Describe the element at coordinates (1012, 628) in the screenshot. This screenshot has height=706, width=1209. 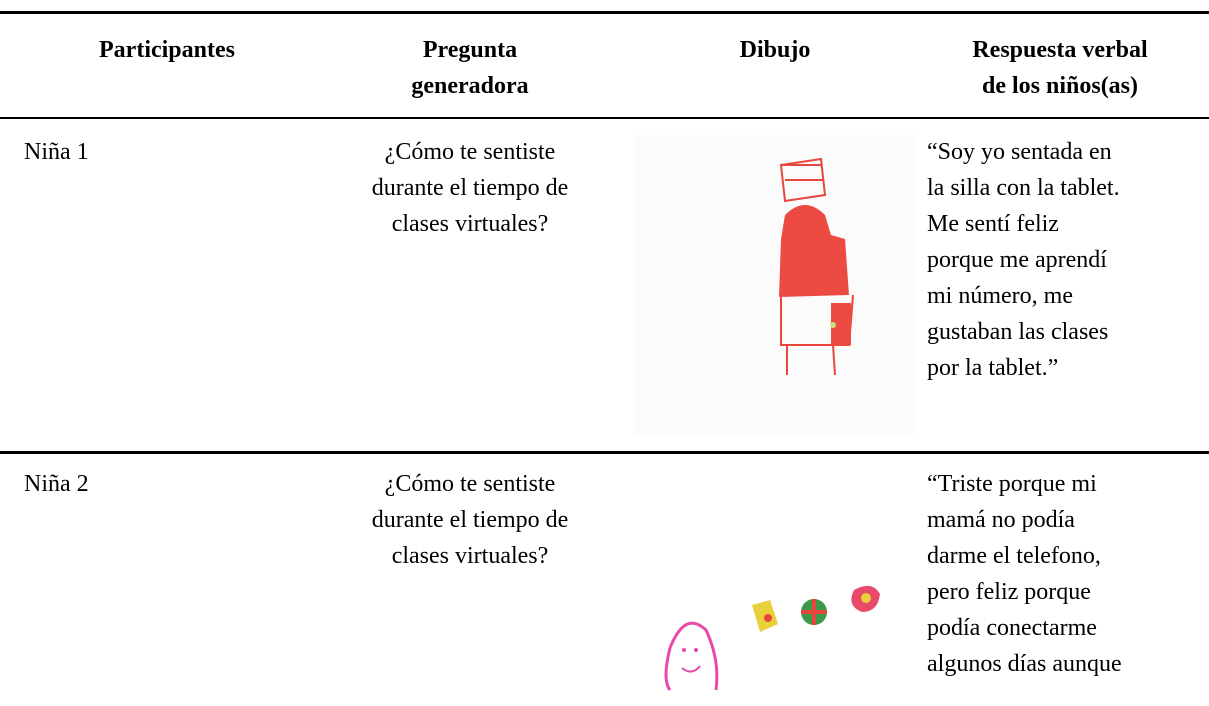
I see `response: podía conectarme` at that location.